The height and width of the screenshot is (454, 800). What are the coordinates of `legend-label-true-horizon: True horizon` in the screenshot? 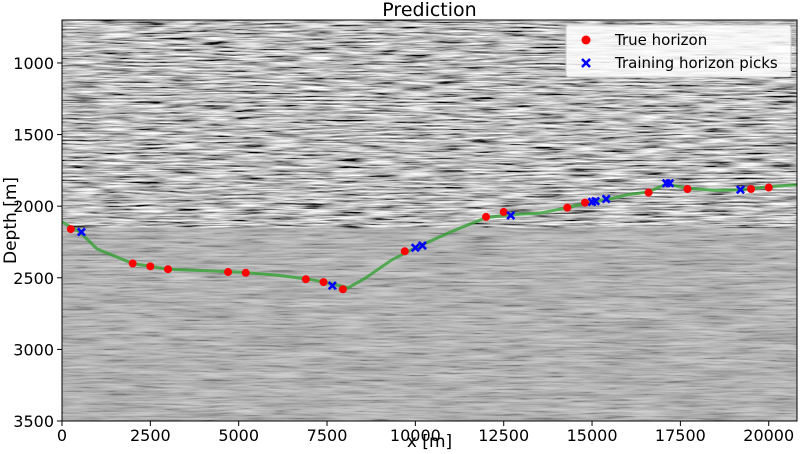 It's located at (660, 40).